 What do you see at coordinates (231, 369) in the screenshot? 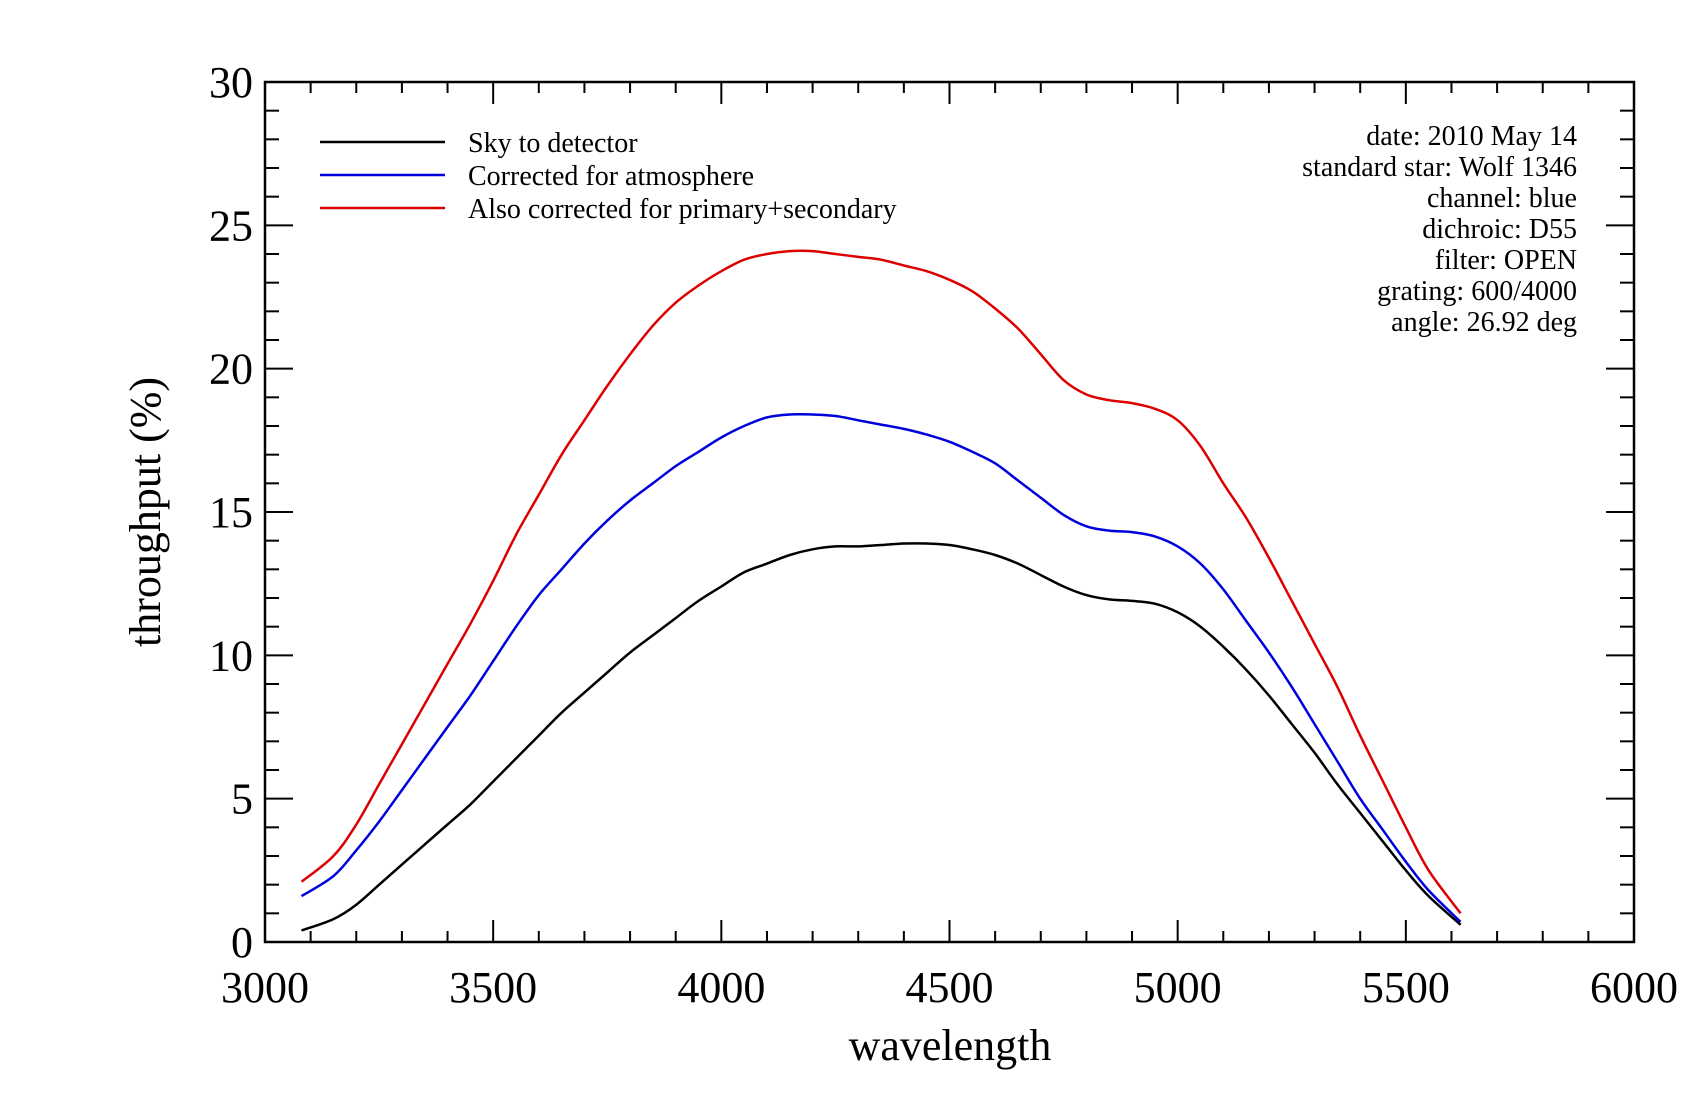
I see `y-tick-label: 20` at bounding box center [231, 369].